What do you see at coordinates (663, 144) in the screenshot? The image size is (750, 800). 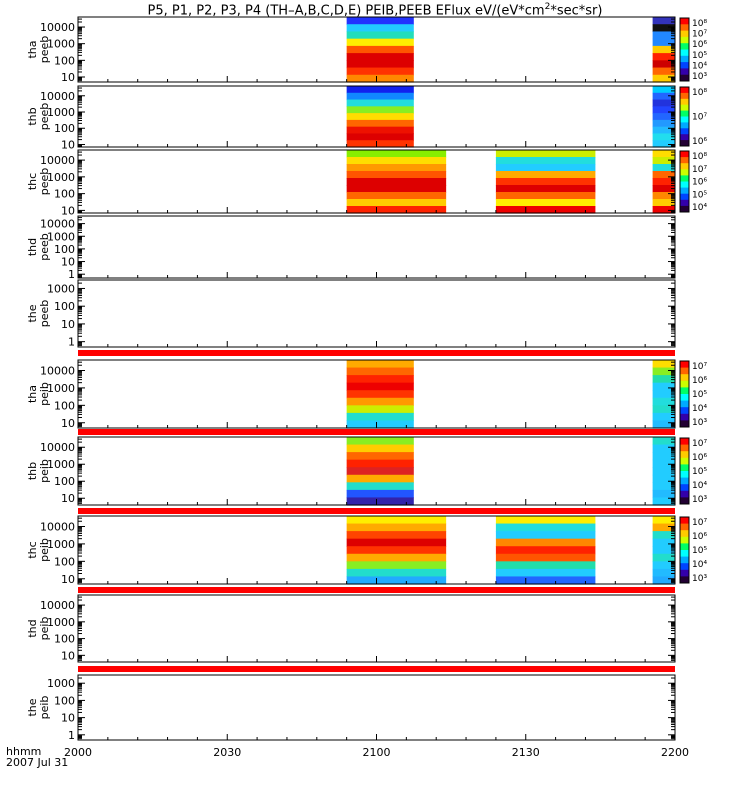 I see `heatmap-cell-thbpeeb-b1-r8` at bounding box center [663, 144].